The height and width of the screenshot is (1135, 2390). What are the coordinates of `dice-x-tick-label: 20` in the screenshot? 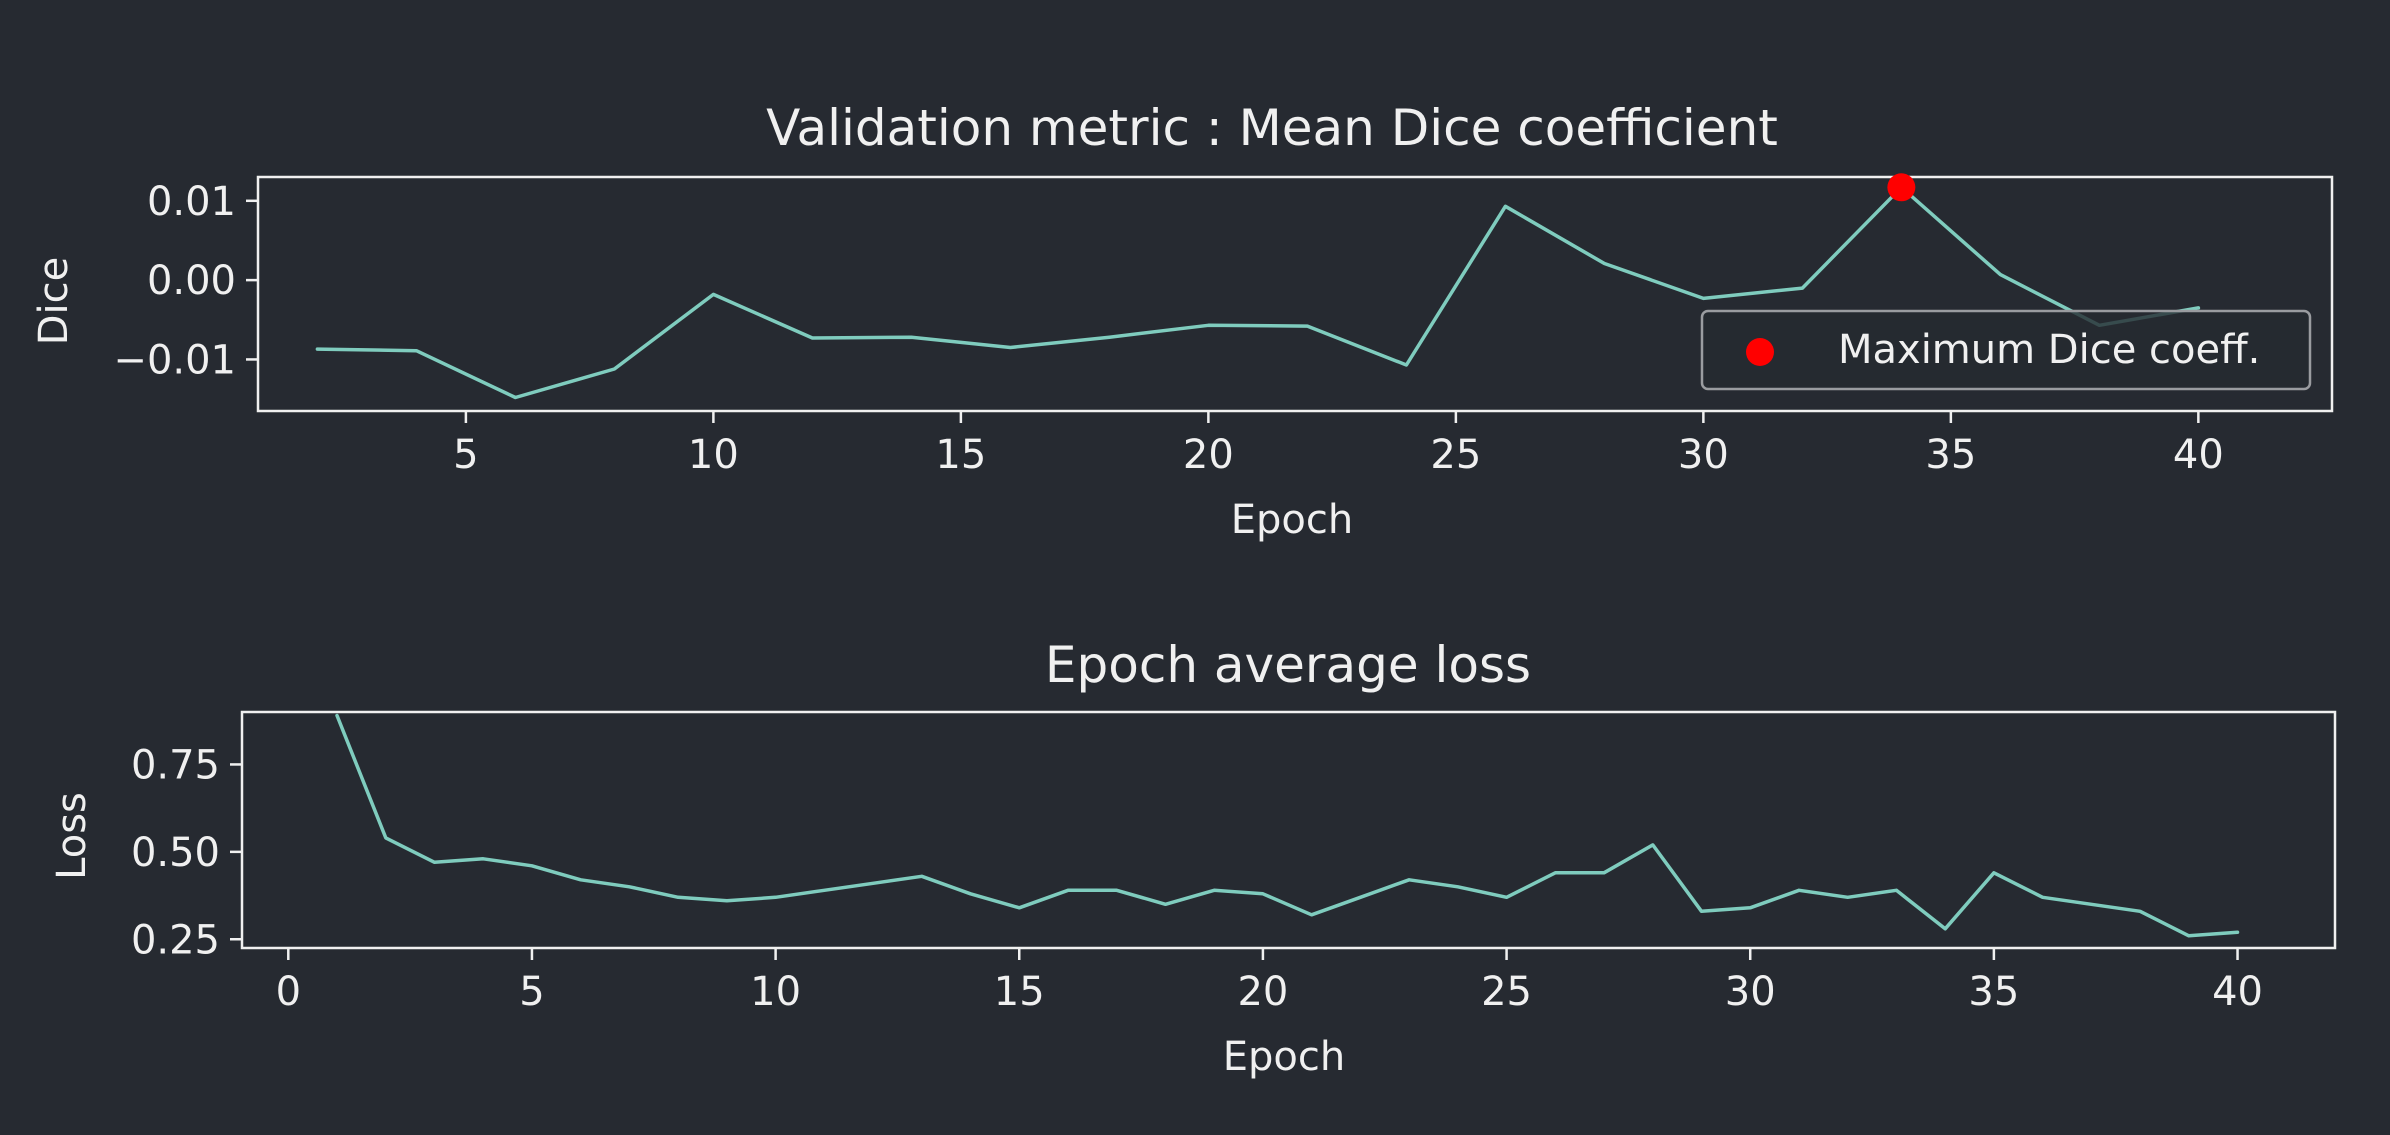 It's located at (1208, 455).